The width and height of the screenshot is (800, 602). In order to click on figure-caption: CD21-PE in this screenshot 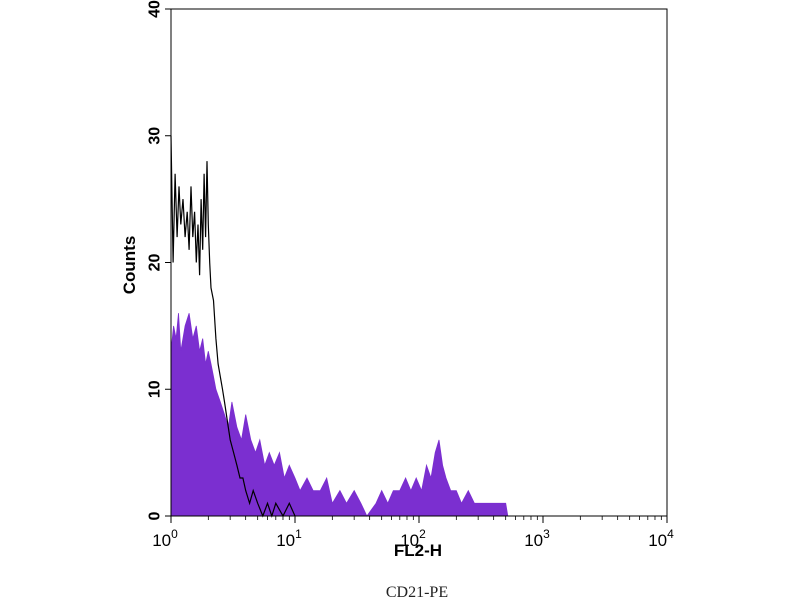, I will do `click(417, 592)`.